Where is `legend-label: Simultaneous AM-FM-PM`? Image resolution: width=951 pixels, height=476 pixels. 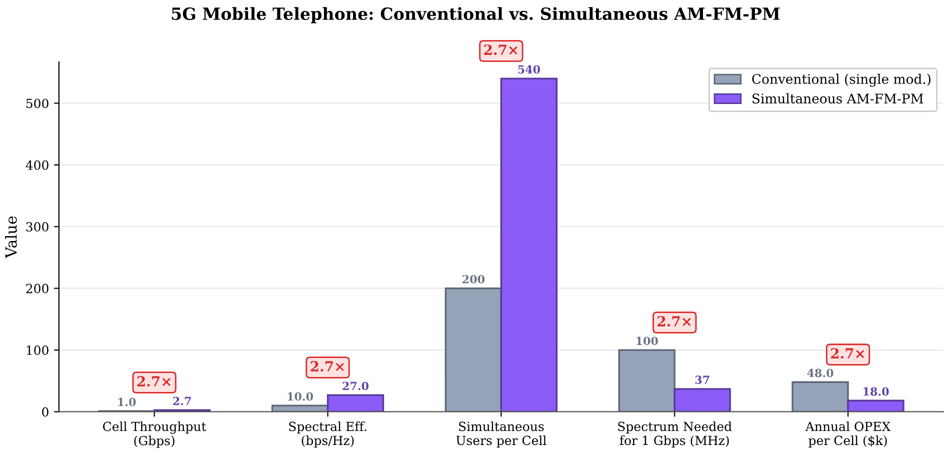
legend-label: Simultaneous AM-FM-PM is located at coordinates (838, 98).